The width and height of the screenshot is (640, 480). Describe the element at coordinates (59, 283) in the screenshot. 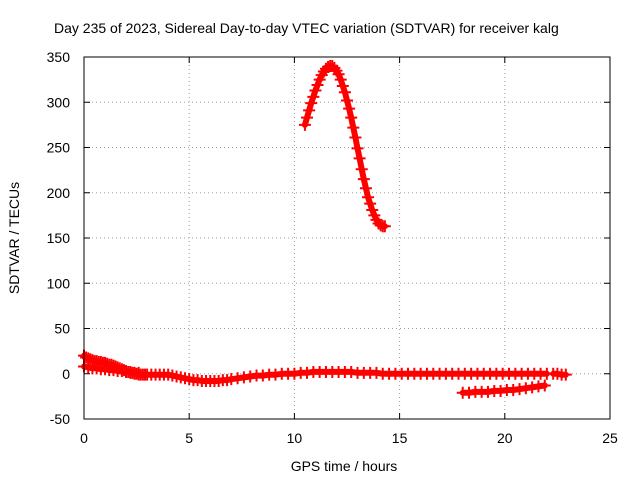

I see `y-tick-label: 100` at that location.